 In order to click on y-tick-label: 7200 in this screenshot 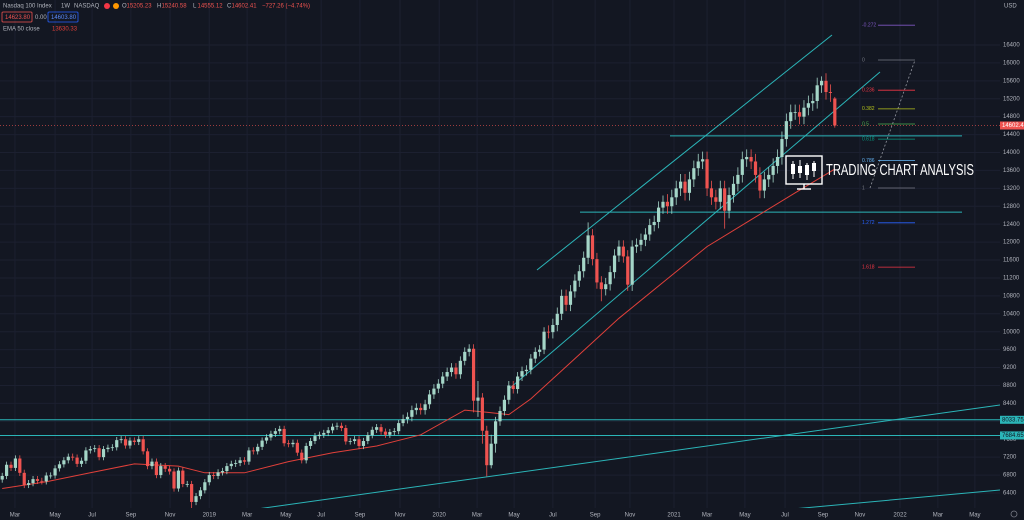, I will do `click(1010, 458)`.